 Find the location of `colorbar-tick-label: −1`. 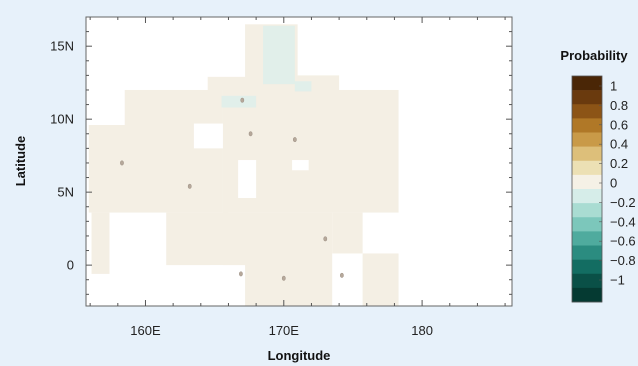

colorbar-tick-label: −1 is located at coordinates (617, 280).